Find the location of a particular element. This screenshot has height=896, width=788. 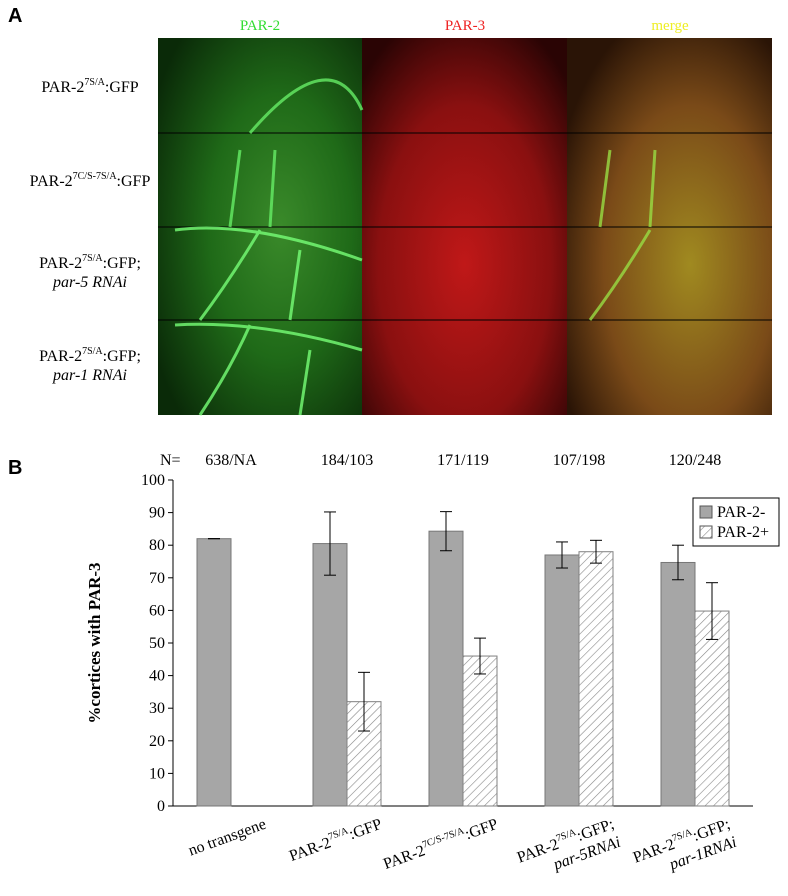

y-tick-label: 0 is located at coordinates (161, 806).